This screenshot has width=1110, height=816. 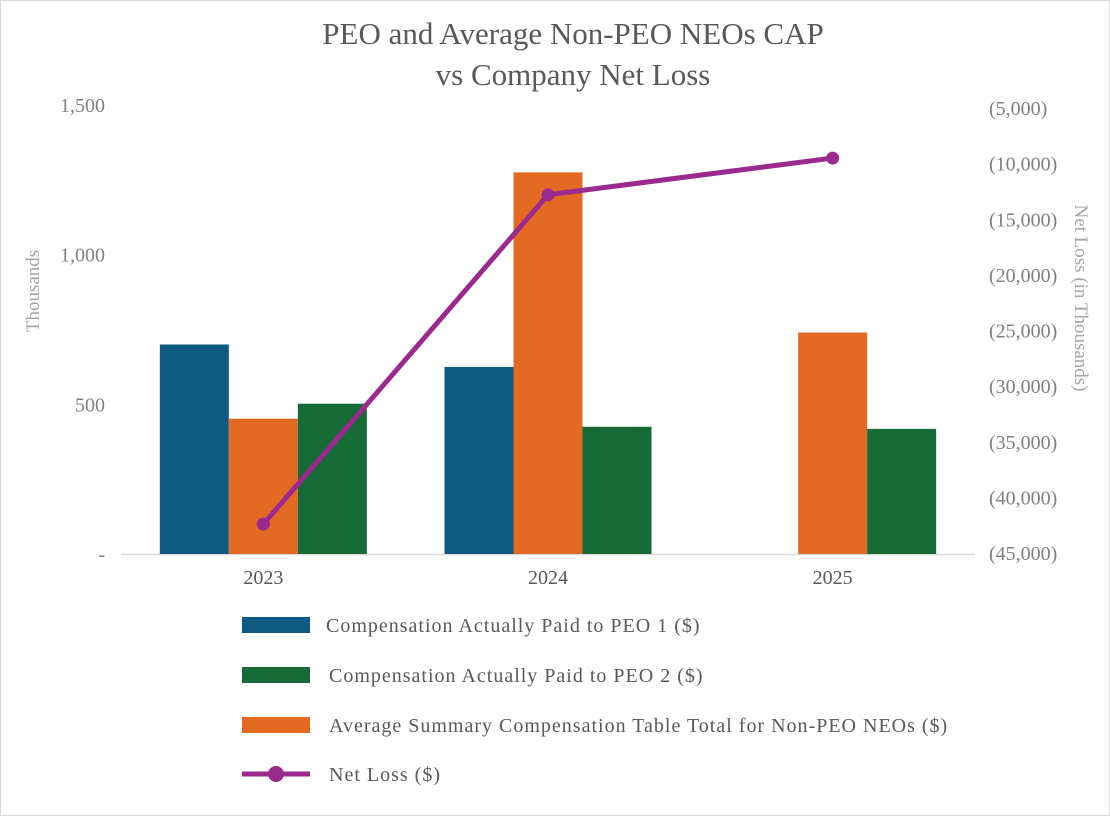 I want to click on y2-tick-label: (45,000), so click(x=1023, y=554).